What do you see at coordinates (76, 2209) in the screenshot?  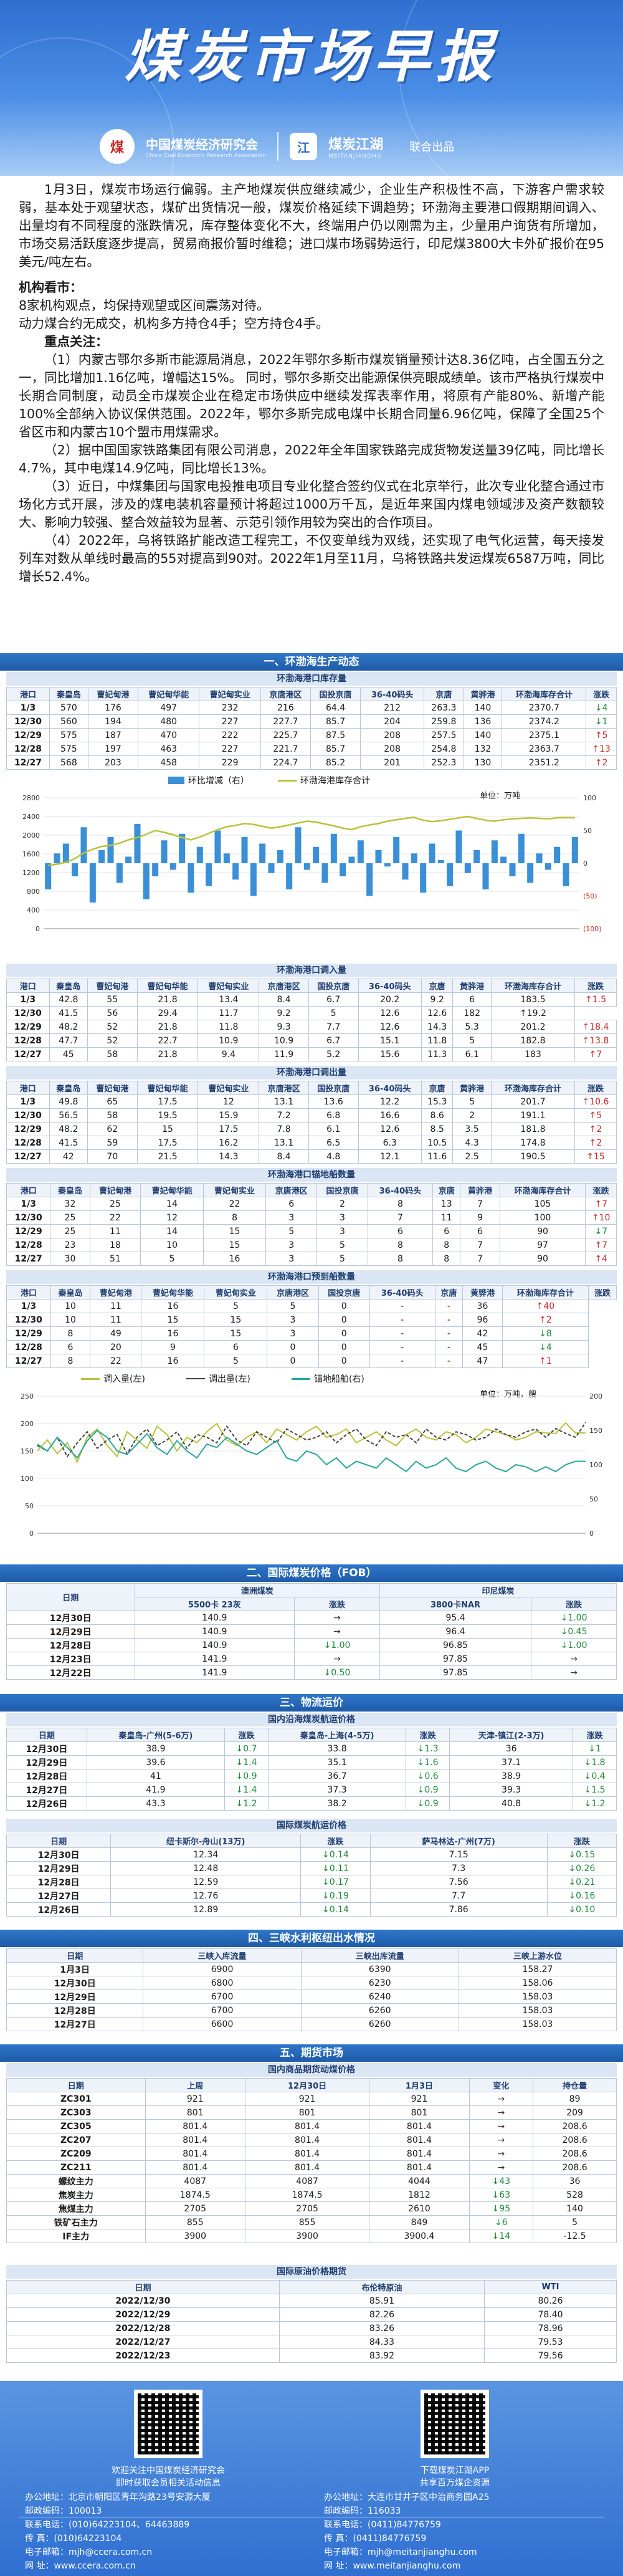 I see `table-cell: 焦煤主力` at bounding box center [76, 2209].